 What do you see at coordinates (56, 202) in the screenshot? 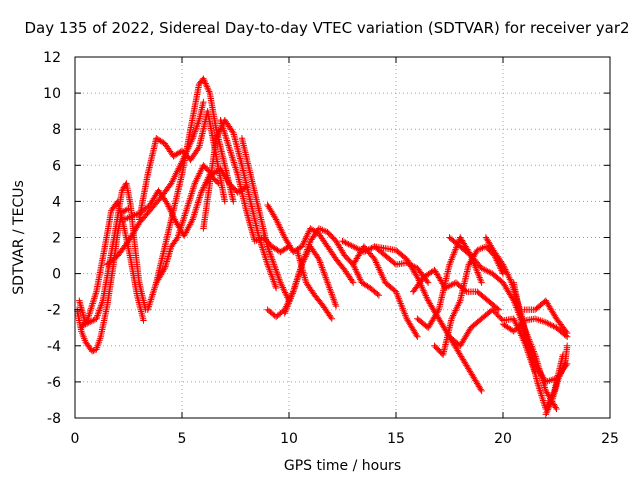
I see `y-tick-label: 4` at bounding box center [56, 202].